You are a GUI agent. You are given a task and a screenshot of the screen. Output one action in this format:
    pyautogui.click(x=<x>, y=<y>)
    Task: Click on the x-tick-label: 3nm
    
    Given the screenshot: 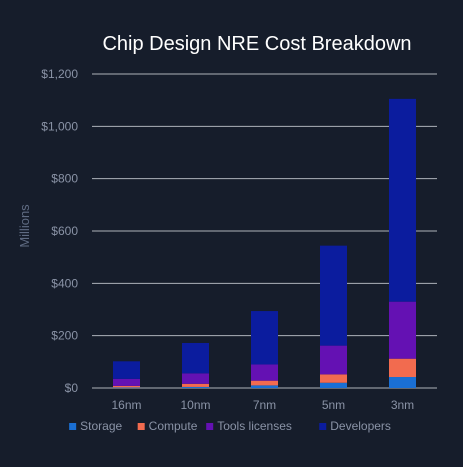 What is the action you would take?
    pyautogui.click(x=402, y=405)
    